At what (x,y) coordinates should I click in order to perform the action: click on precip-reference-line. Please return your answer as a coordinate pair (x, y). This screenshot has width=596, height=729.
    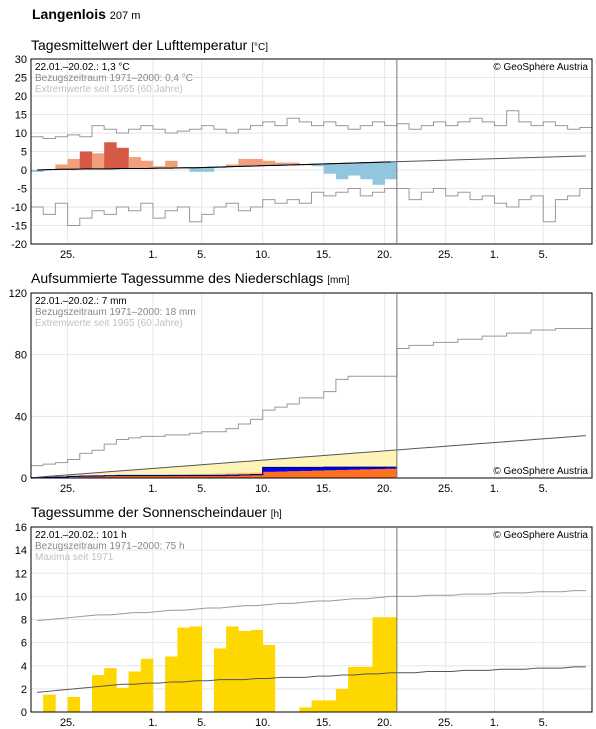
    Looking at the image, I should click on (311, 456).